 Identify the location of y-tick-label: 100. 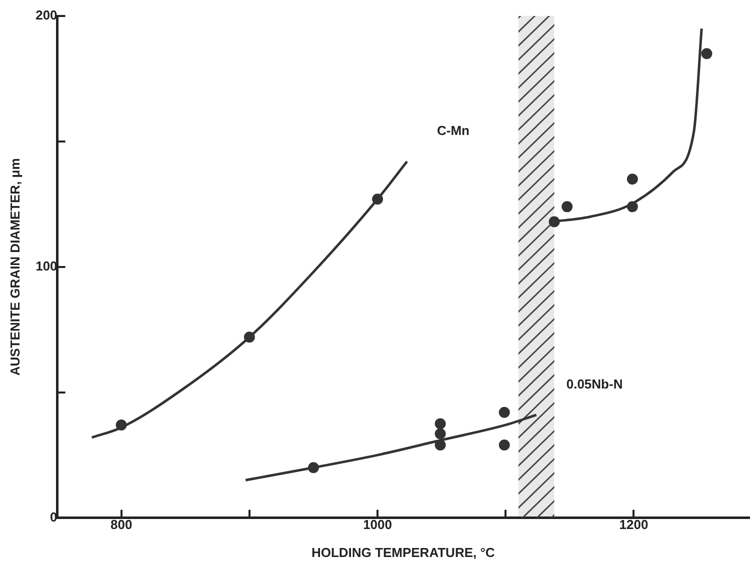
(47, 266).